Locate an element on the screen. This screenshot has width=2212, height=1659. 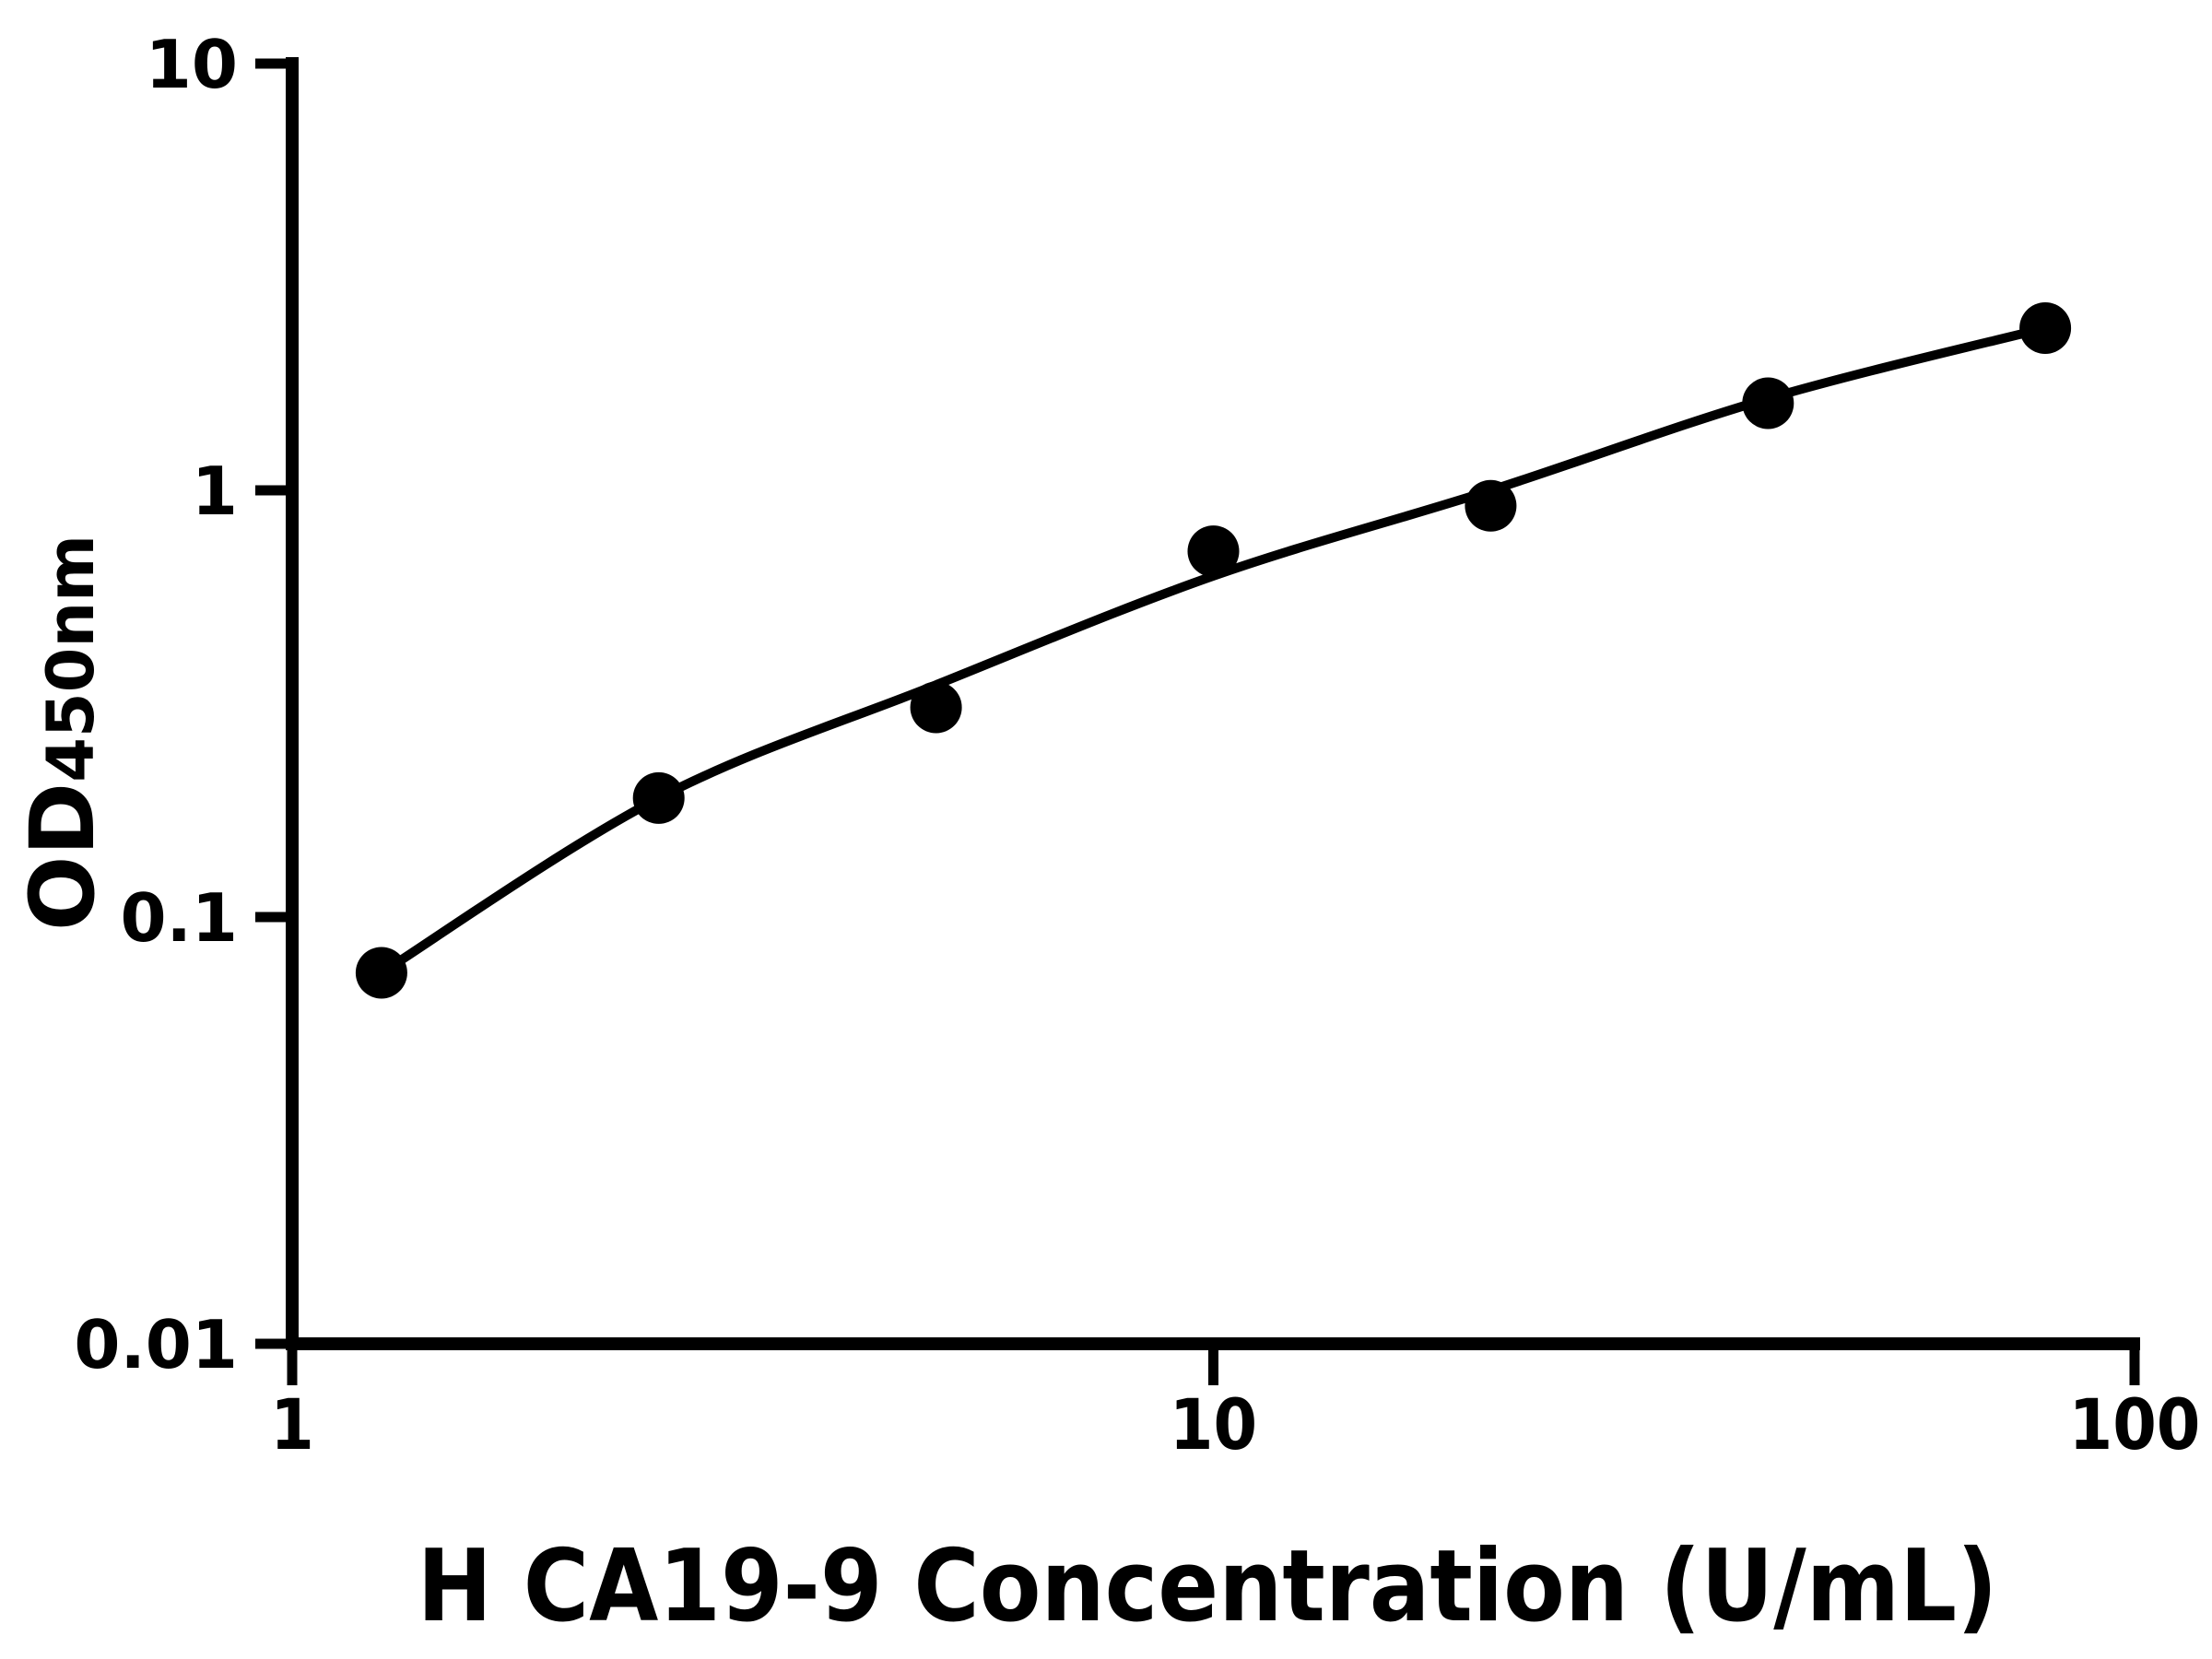
y-tick-label: 10 is located at coordinates (192, 64).